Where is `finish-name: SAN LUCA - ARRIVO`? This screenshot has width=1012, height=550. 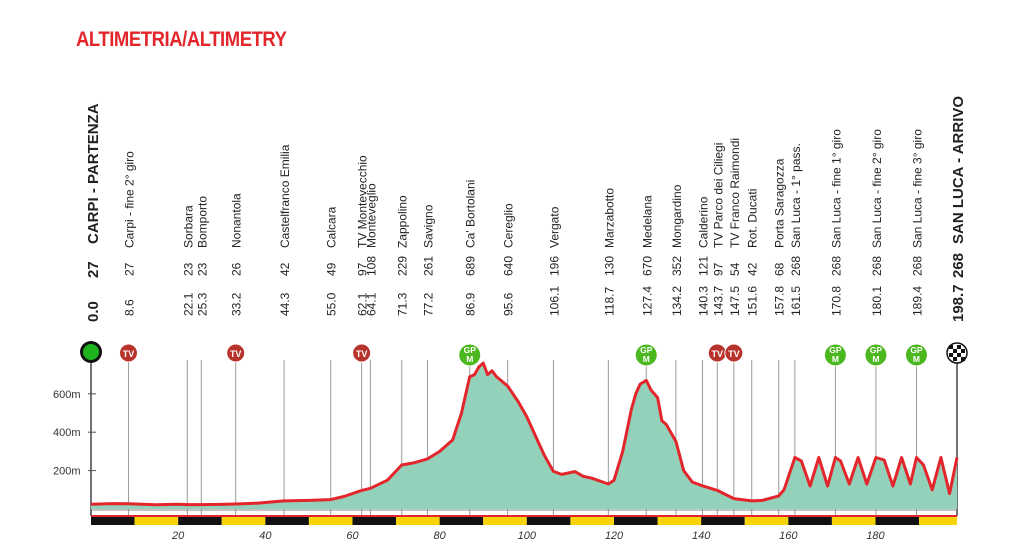 finish-name: SAN LUCA - ARRIVO is located at coordinates (958, 170).